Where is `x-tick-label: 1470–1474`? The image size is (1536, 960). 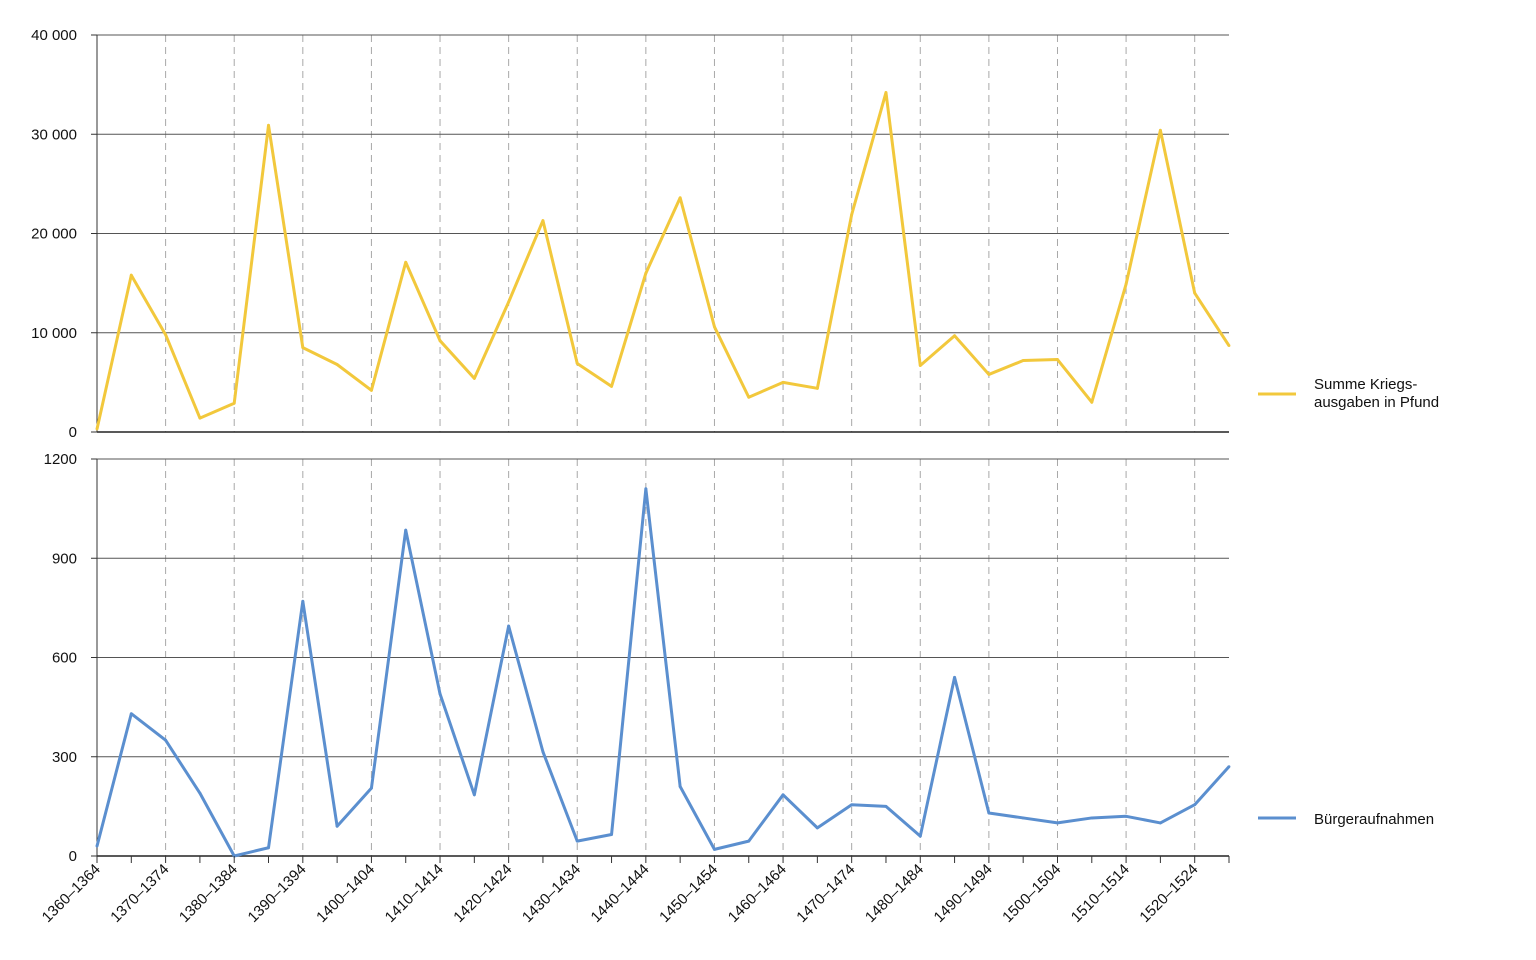 x-tick-label: 1470–1474 is located at coordinates (825, 893).